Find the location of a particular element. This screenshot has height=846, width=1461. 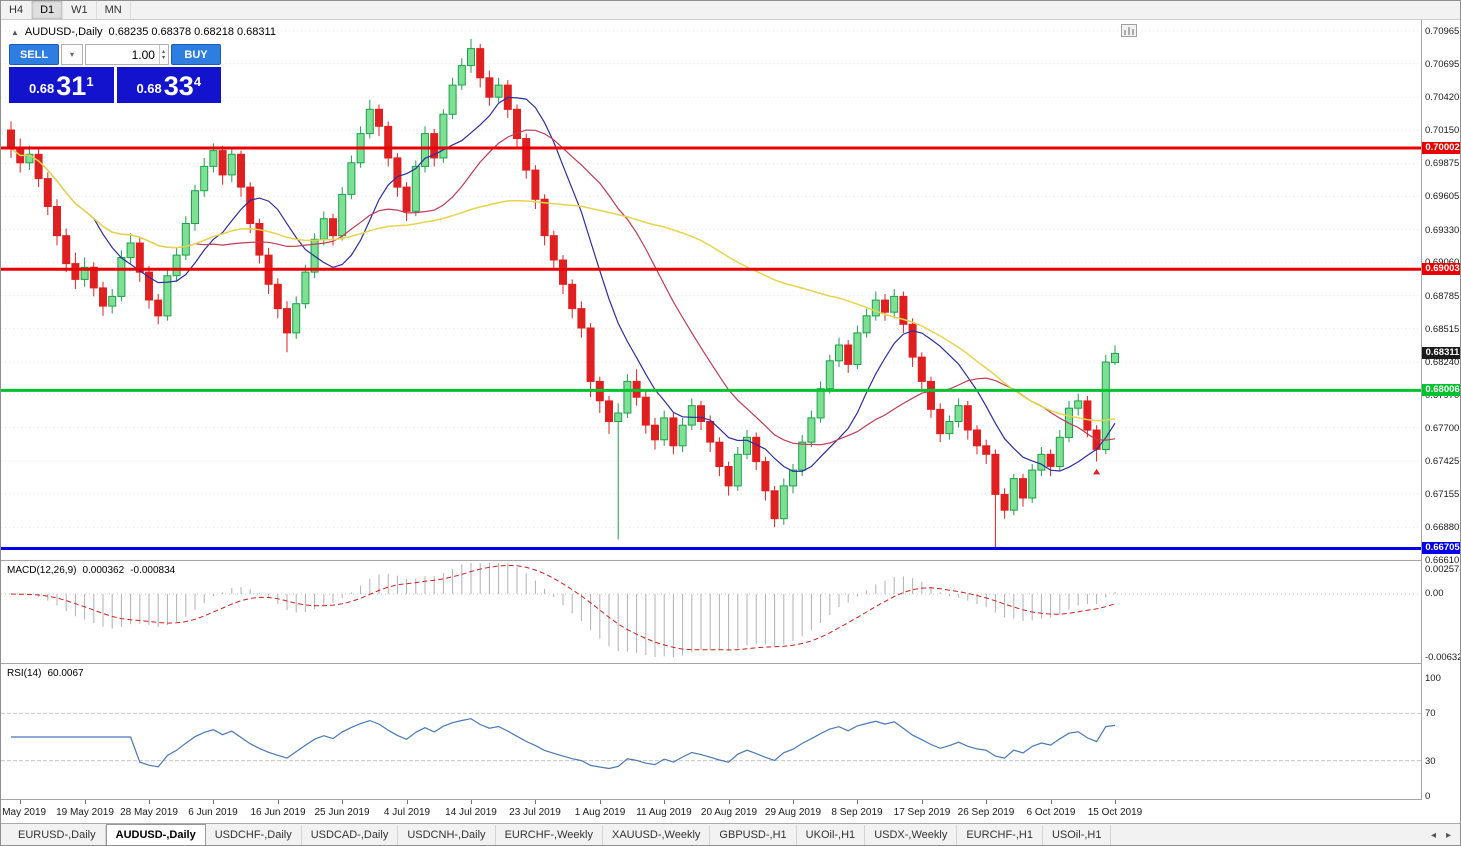

price-level-badge: 0.68006 is located at coordinates (1441, 390).